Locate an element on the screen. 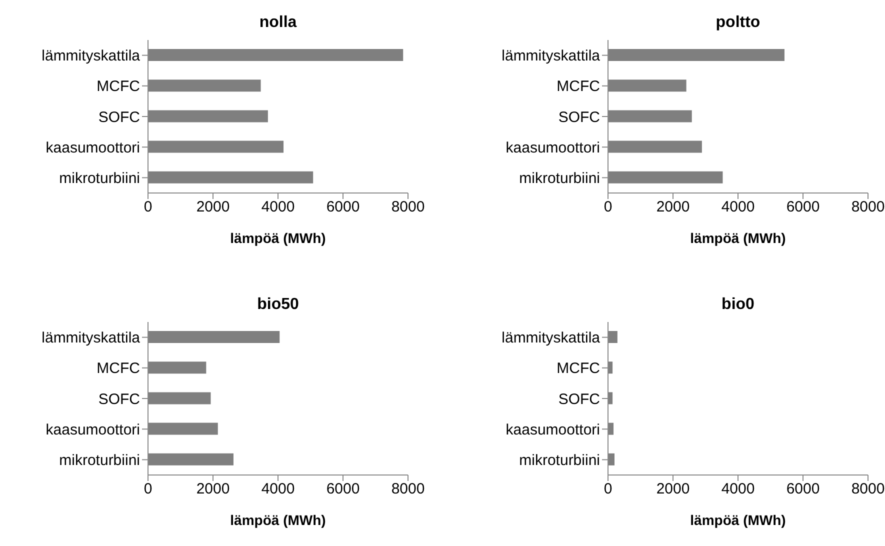 The image size is (885, 546). chart-title: poltto is located at coordinates (738, 23).